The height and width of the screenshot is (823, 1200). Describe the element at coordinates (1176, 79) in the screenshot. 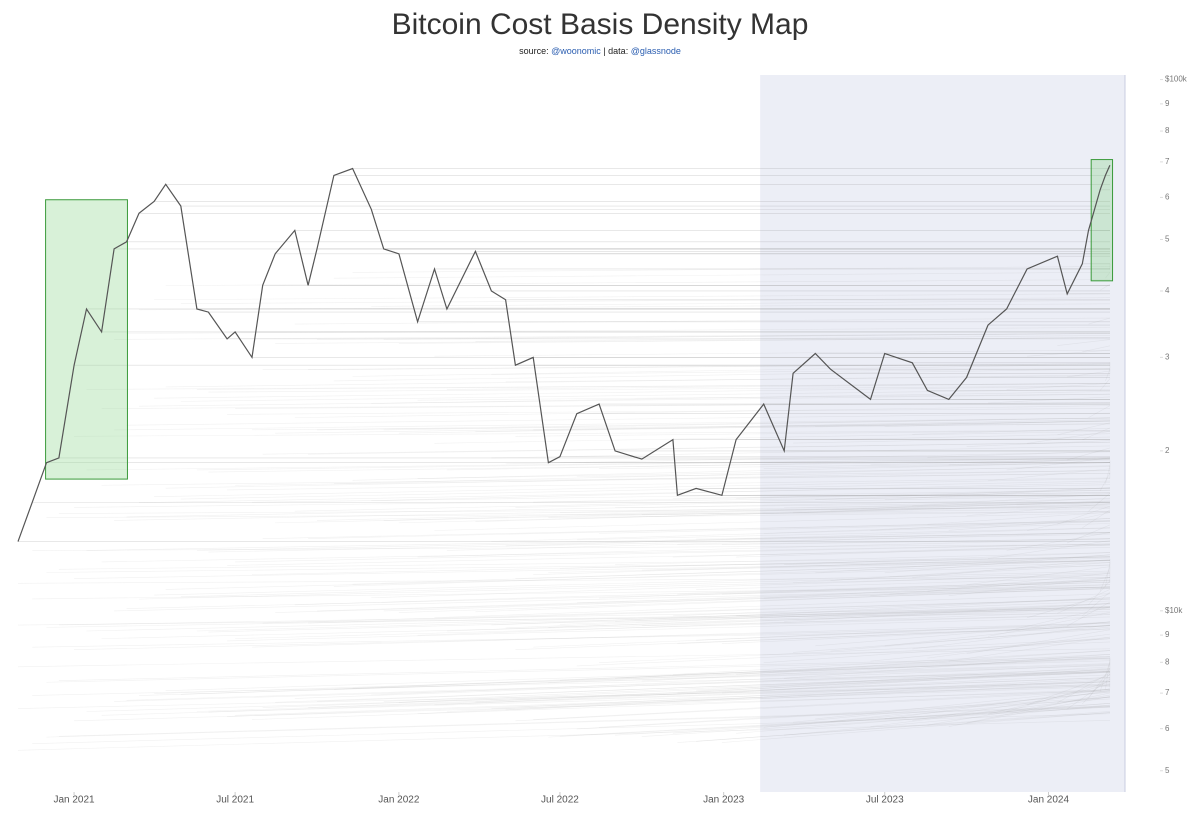

I see `y-tick-label: $100k` at that location.